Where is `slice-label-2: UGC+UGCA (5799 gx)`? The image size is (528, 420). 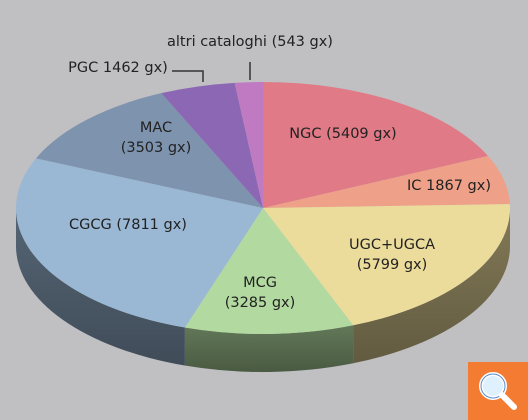
slice-label-2: UGC+UGCA (5799 gx) is located at coordinates (392, 255).